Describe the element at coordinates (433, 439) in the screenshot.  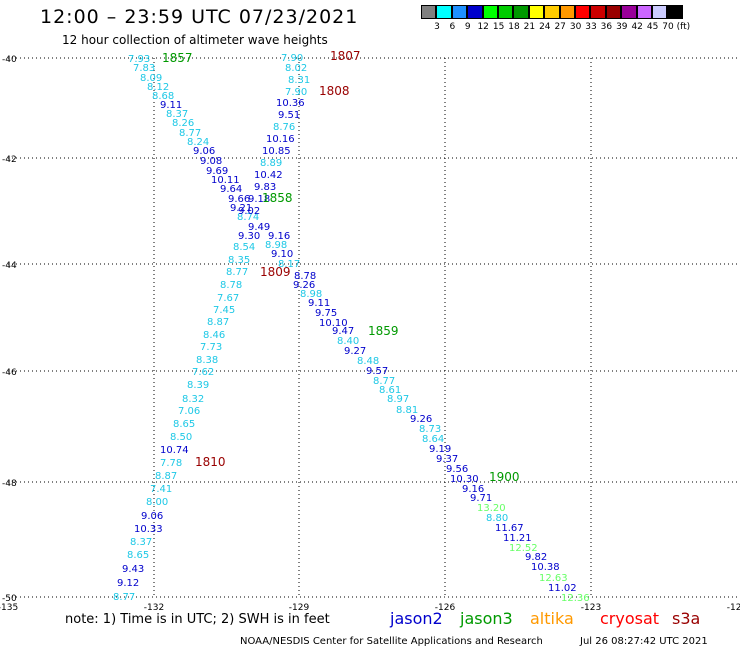
I see `swh-value: 8.64` at that location.